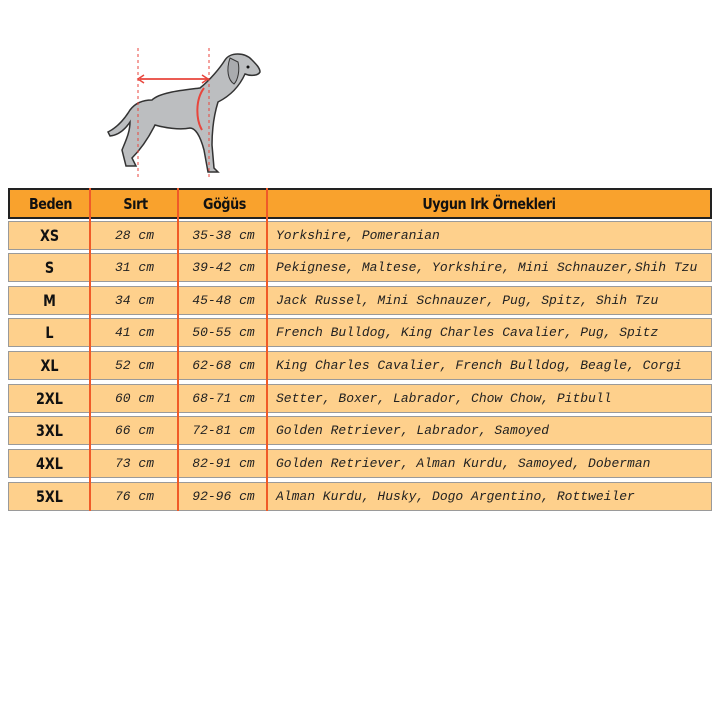 Image resolution: width=720 pixels, height=720 pixels. Describe the element at coordinates (223, 463) in the screenshot. I see `chest-cell: 82-91 cm` at that location.